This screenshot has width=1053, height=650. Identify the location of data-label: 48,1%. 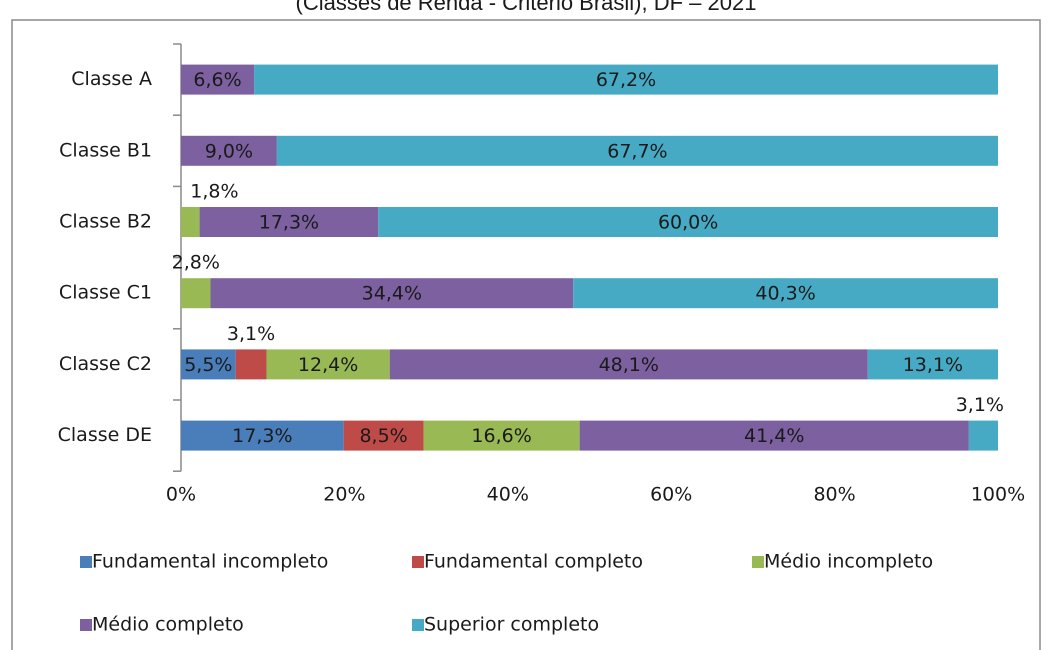
(629, 365).